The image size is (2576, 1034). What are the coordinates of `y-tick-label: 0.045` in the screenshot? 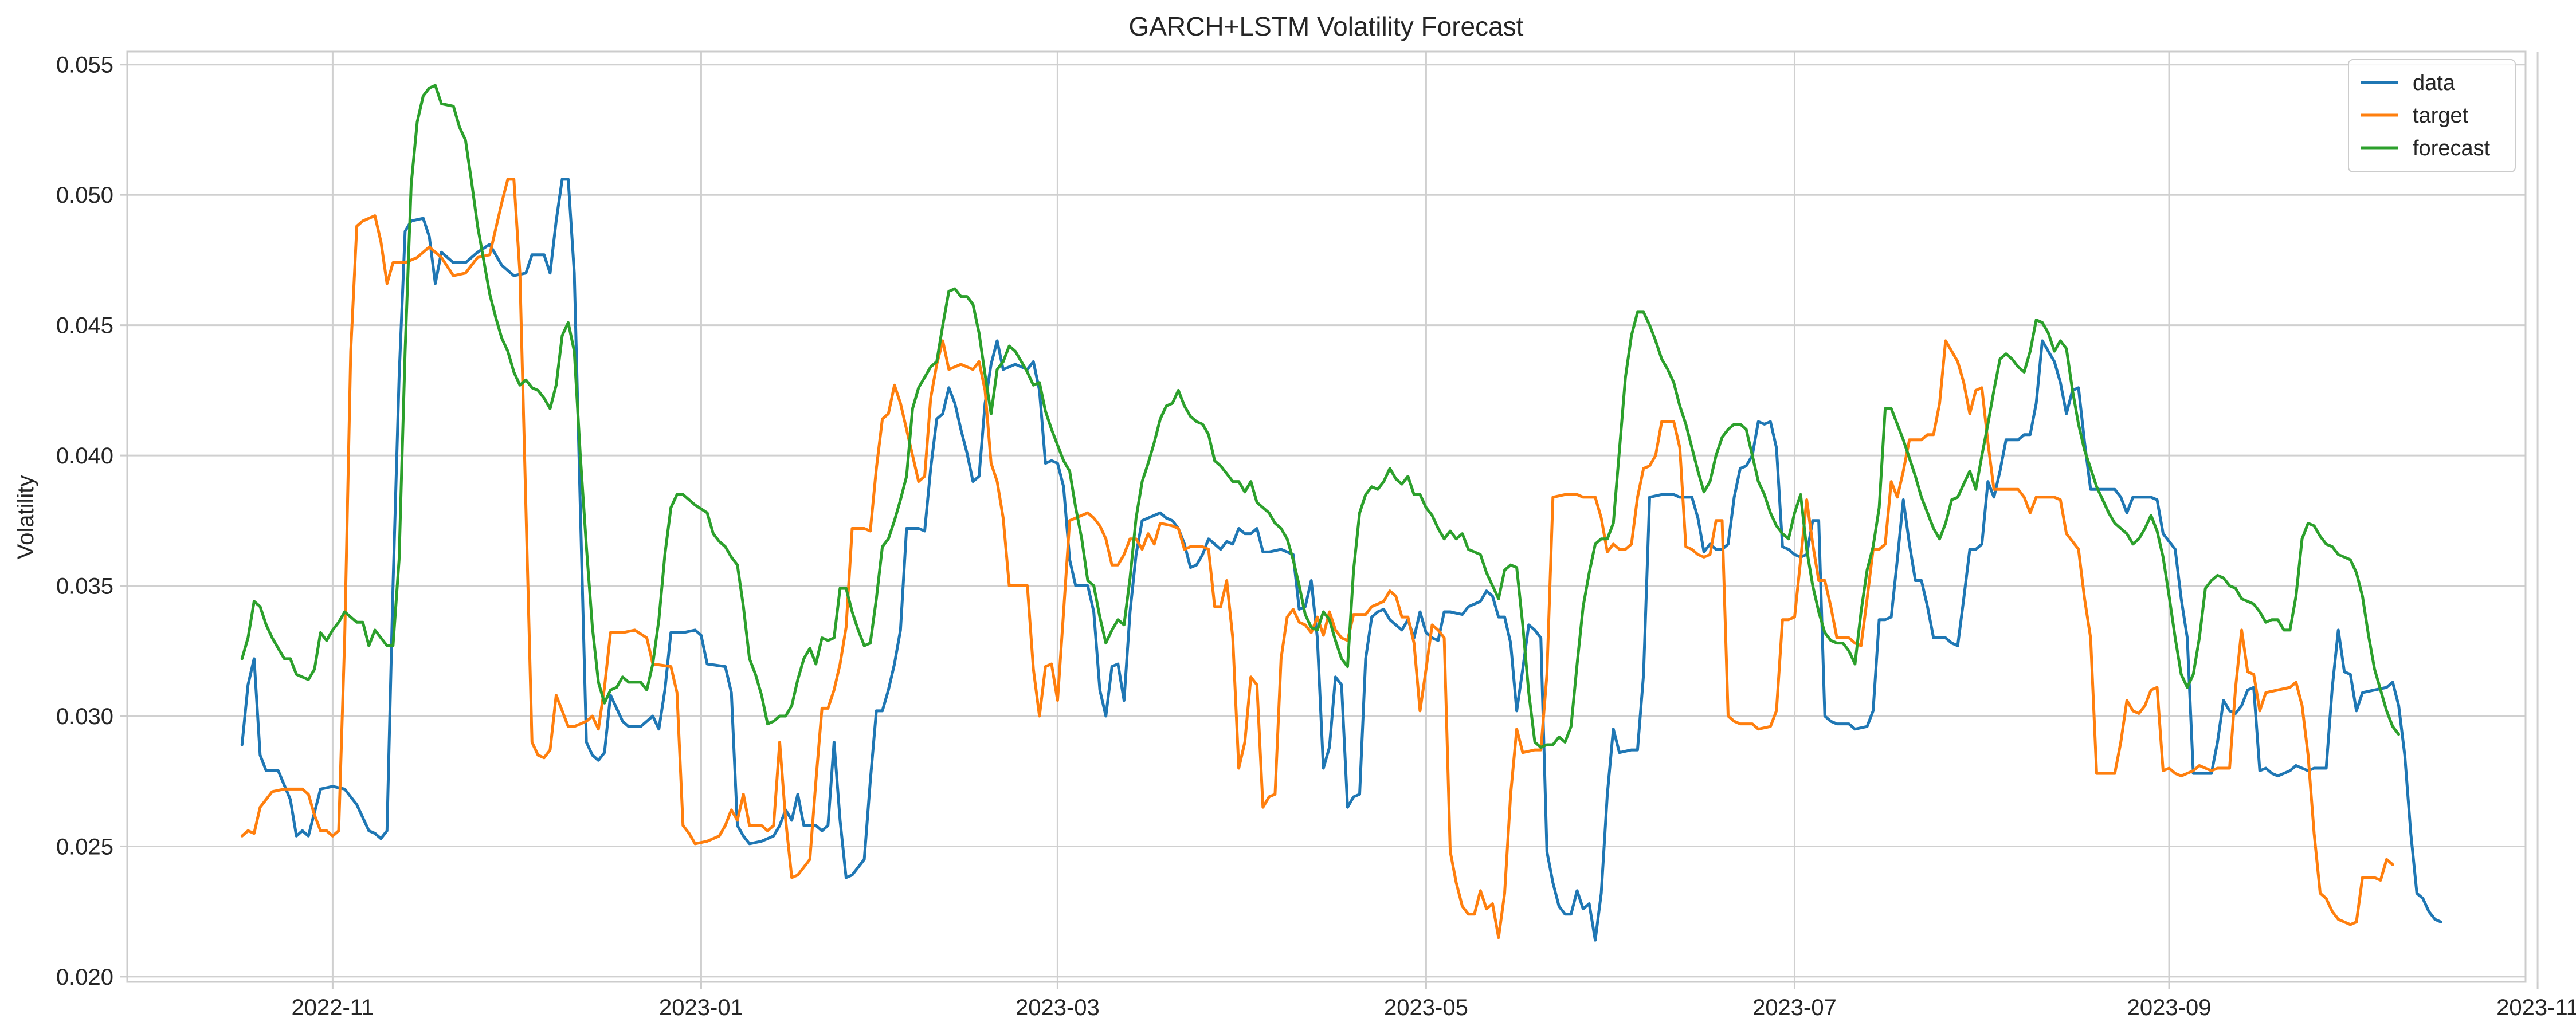 It's located at (84, 326).